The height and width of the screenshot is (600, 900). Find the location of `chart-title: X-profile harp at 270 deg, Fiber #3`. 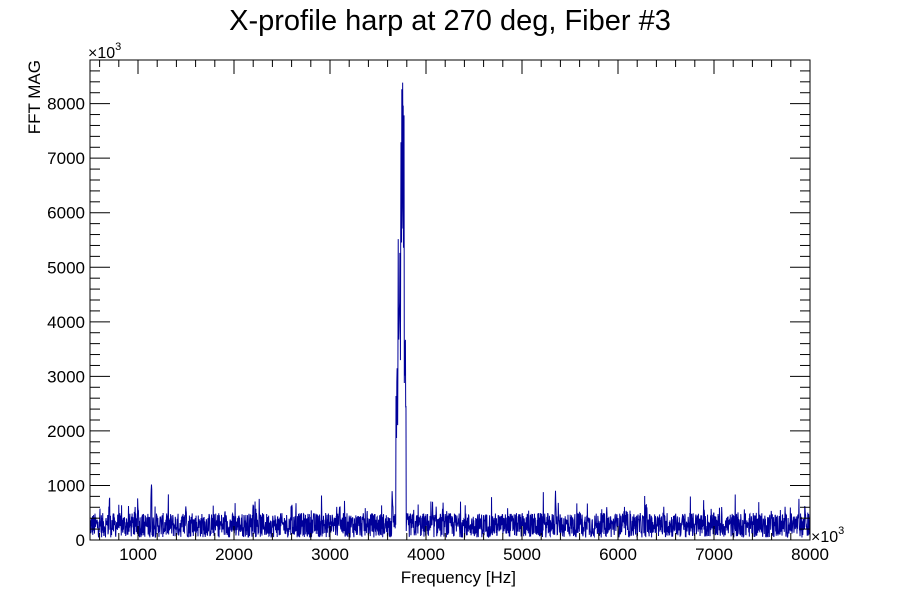

chart-title: X-profile harp at 270 deg, Fiber #3 is located at coordinates (450, 21).